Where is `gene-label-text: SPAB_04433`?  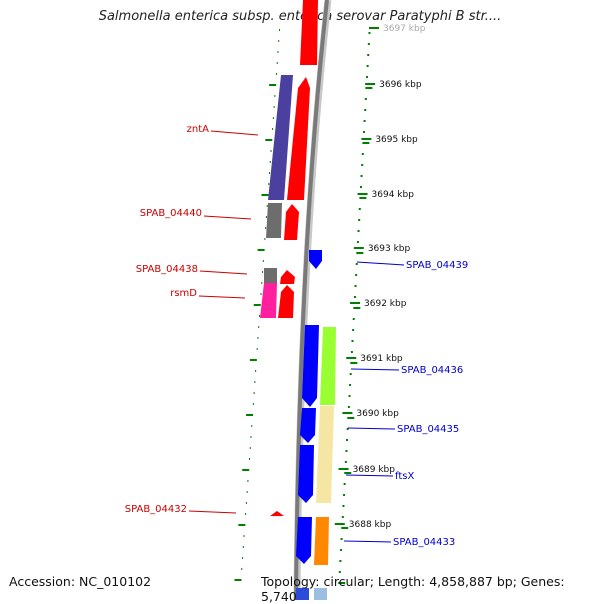 gene-label-text: SPAB_04433 is located at coordinates (424, 542).